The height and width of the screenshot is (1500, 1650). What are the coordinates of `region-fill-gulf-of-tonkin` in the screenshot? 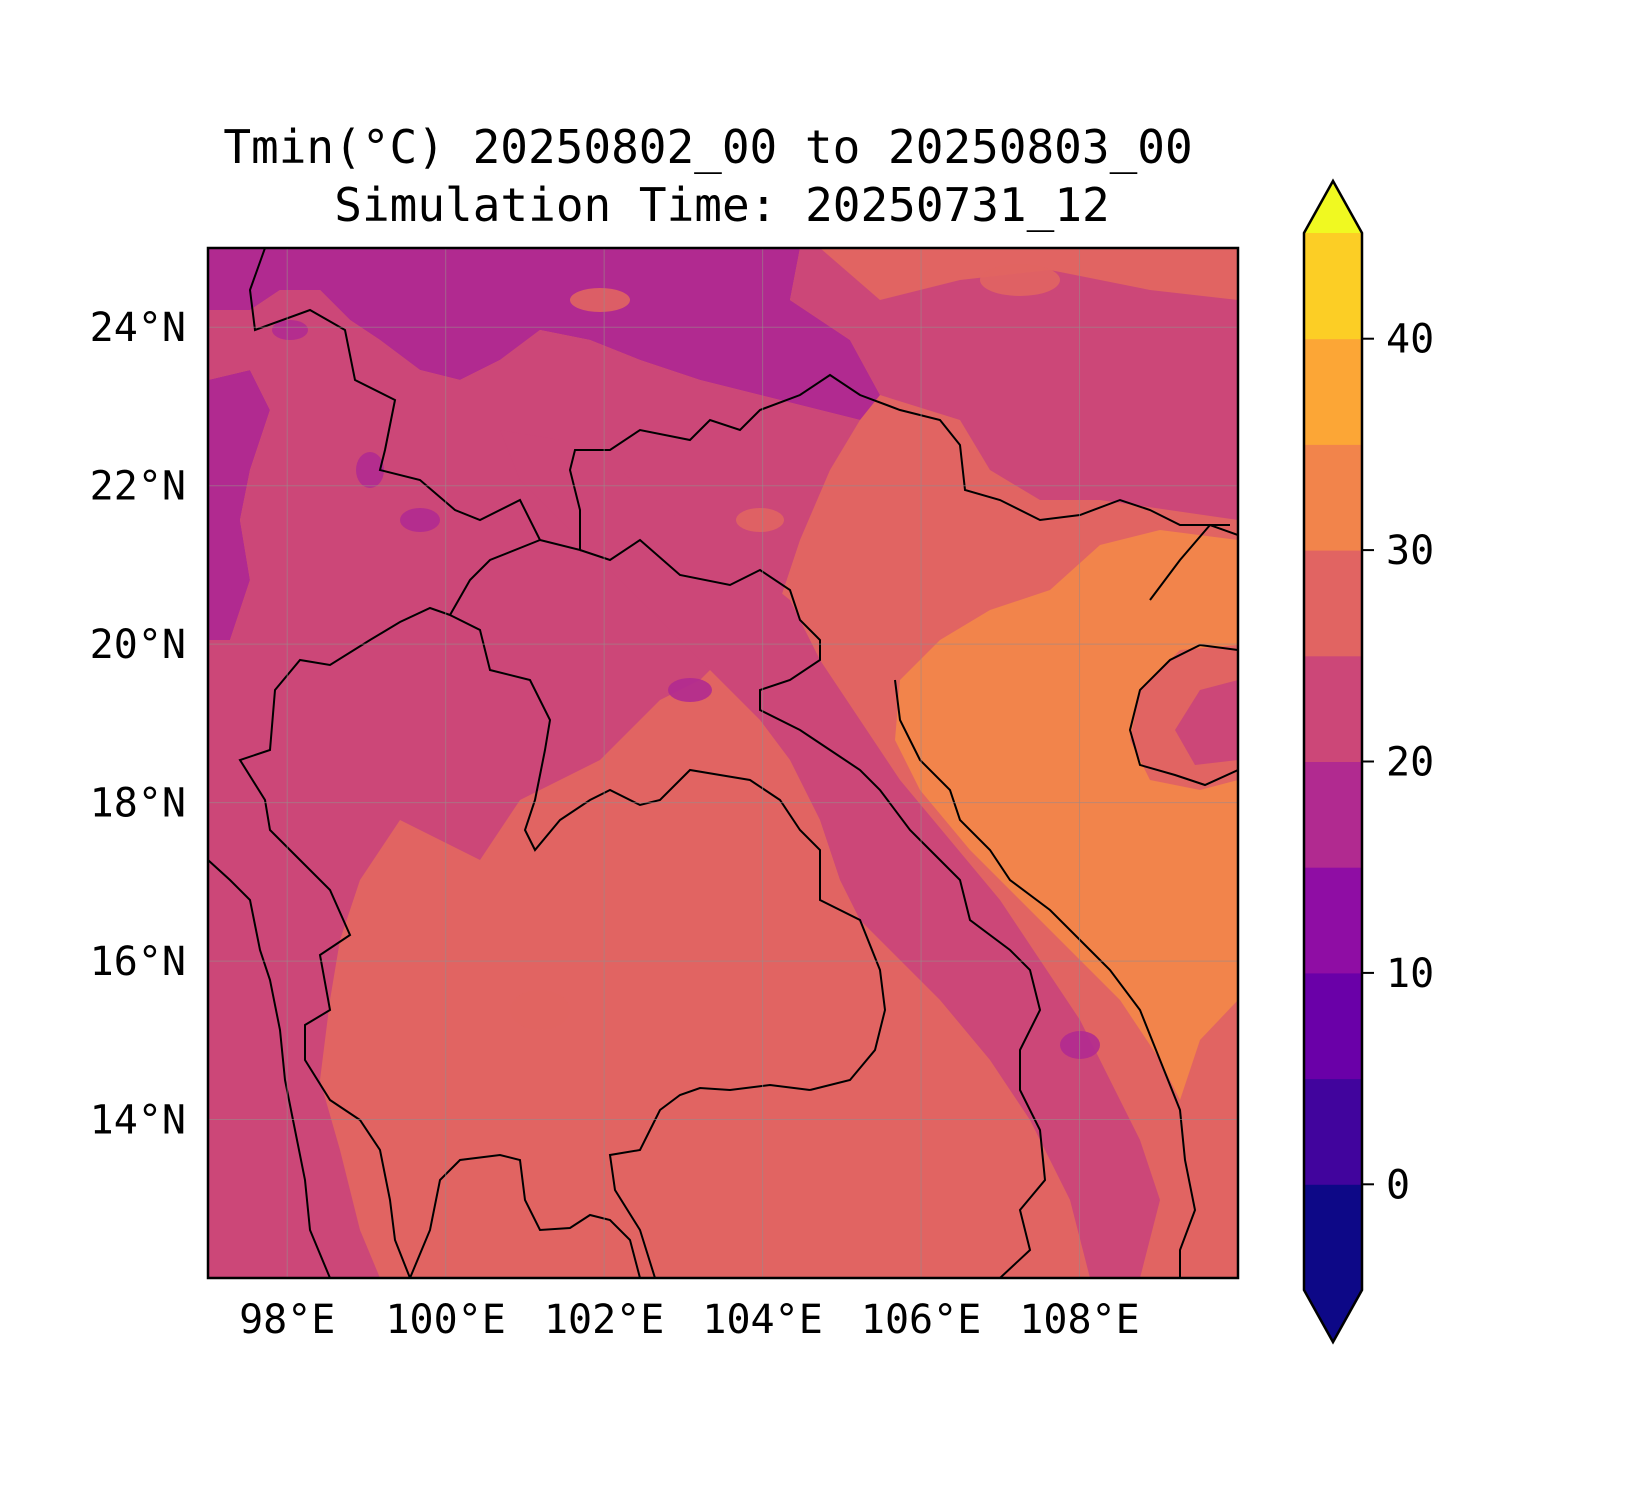 It's located at (1066, 815).